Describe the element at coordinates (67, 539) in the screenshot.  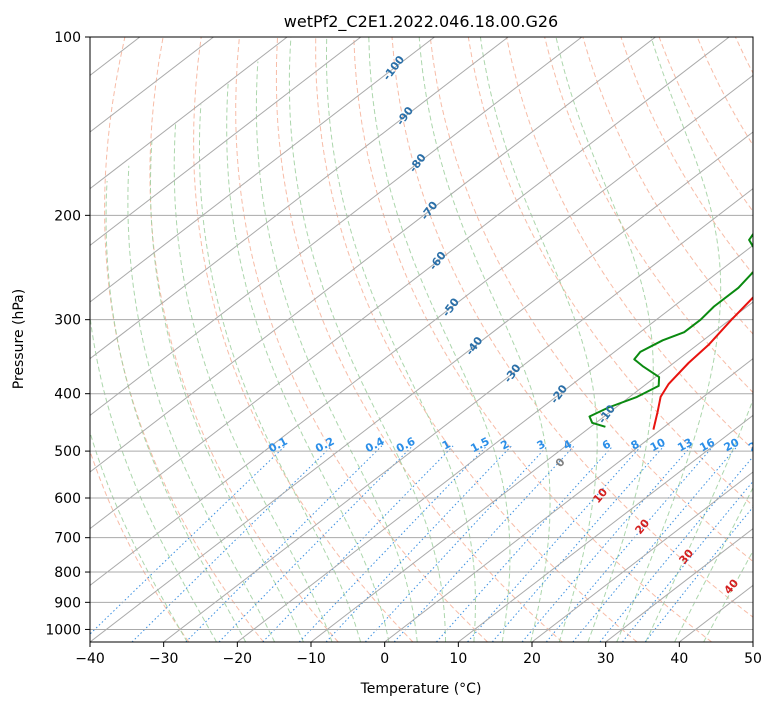
I see `y-tick-label: 700` at that location.